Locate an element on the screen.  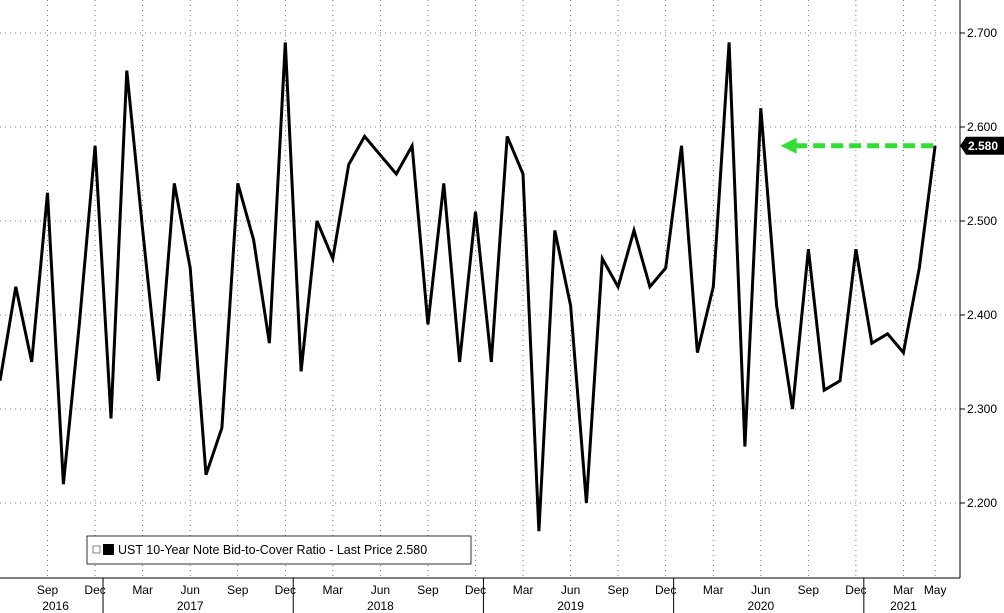
arrow-head is located at coordinates (788, 145).